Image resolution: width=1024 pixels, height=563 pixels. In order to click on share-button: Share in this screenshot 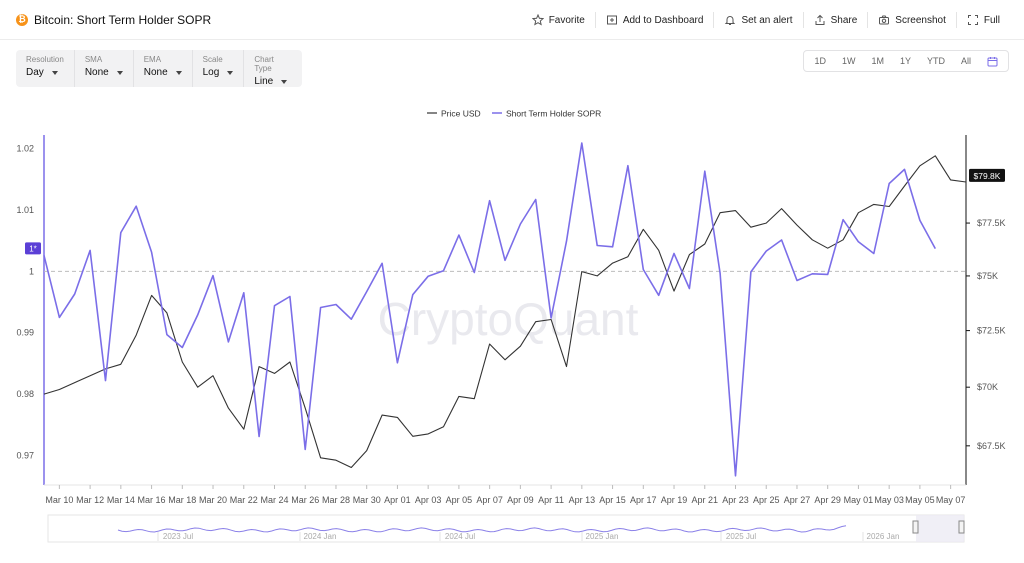, I will do `click(835, 20)`.